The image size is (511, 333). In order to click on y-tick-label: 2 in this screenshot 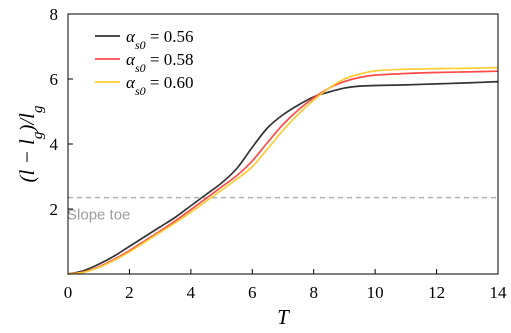, I will do `click(54, 209)`.